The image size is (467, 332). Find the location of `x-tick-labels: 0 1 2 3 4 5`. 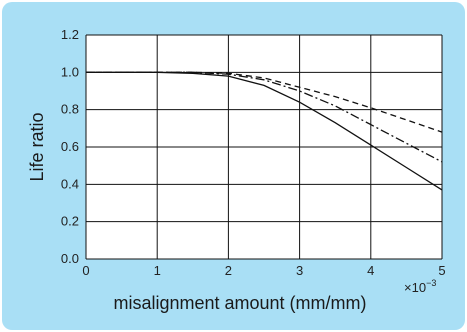

x-tick-labels: 0 1 2 3 4 5 is located at coordinates (263, 270).